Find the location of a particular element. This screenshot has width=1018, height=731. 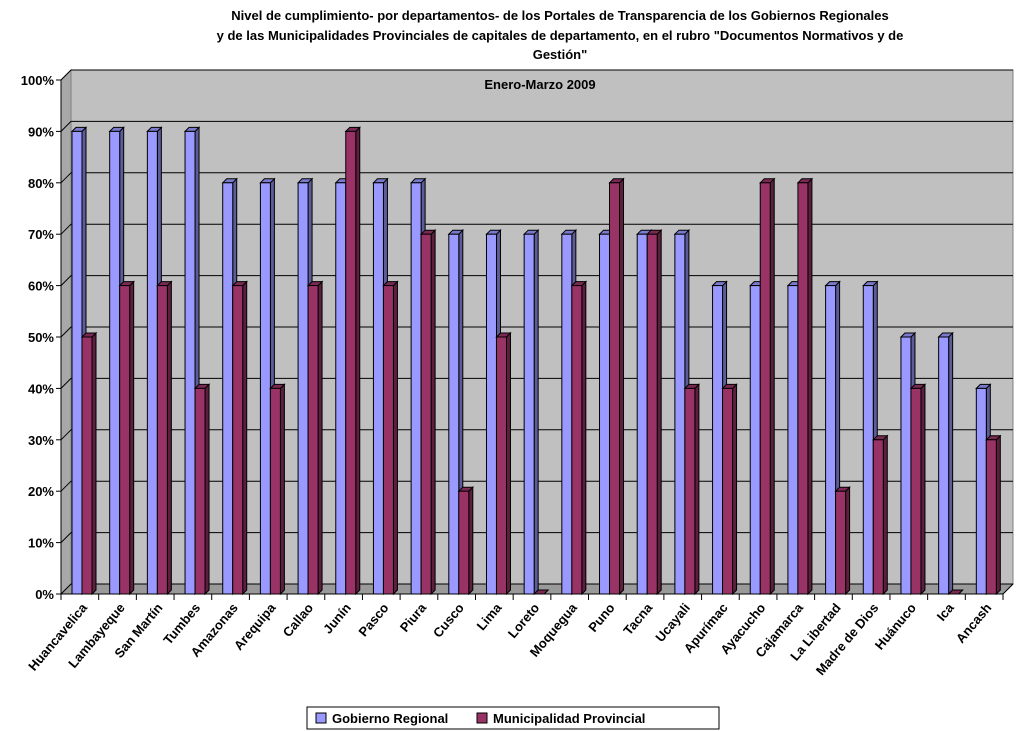

legend-swatch-municipalidad is located at coordinates (482, 718).